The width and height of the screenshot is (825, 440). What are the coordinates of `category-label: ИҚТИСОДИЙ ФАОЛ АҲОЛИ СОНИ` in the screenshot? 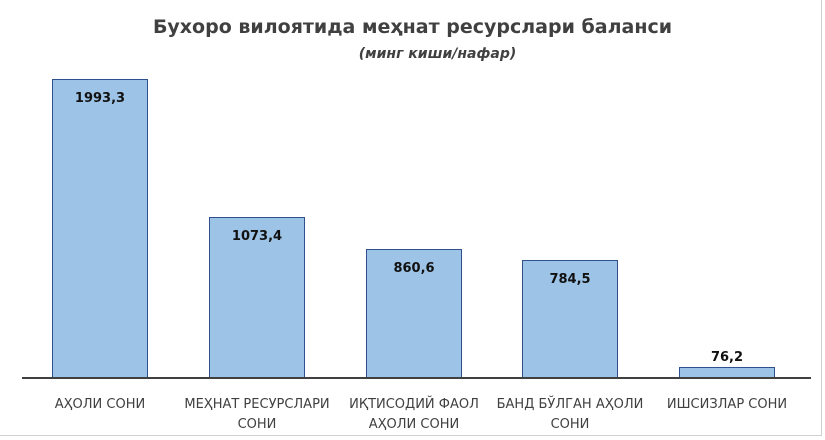 It's located at (414, 414).